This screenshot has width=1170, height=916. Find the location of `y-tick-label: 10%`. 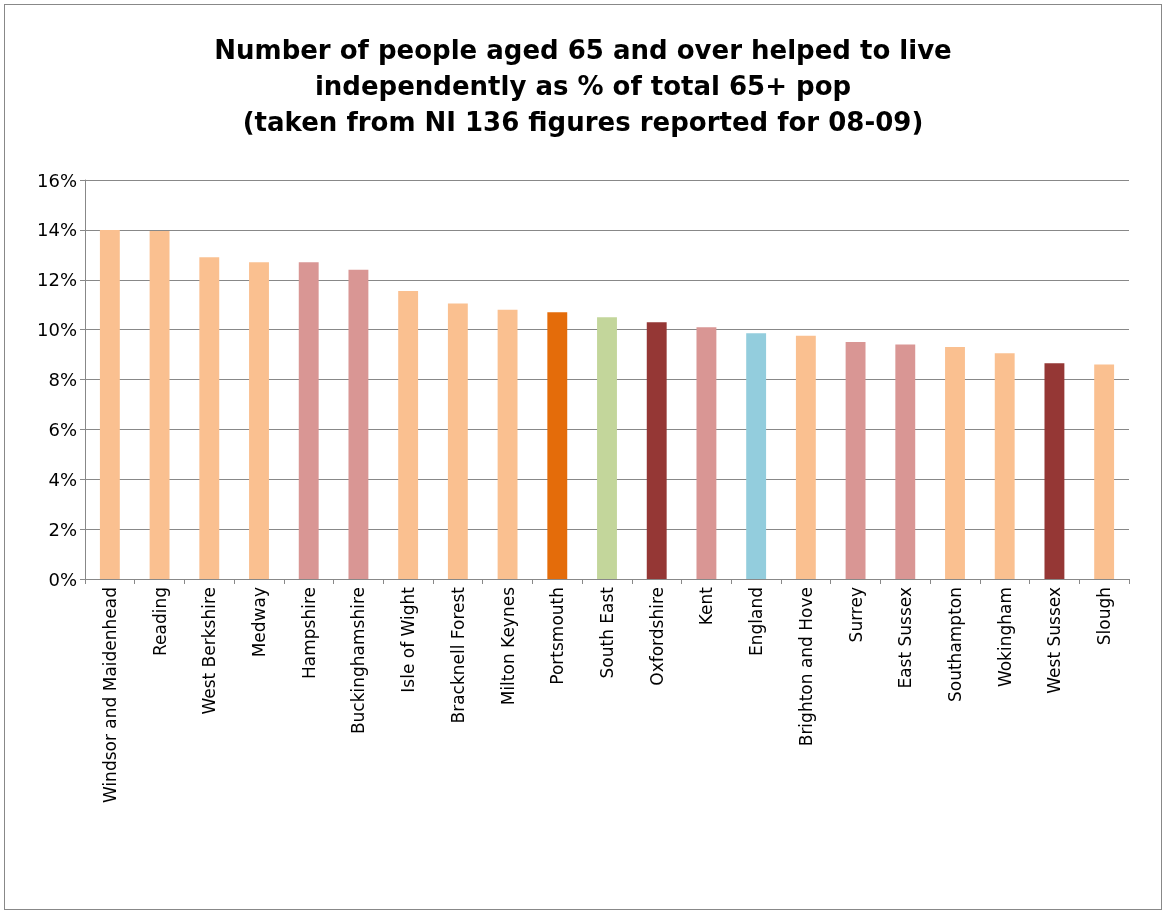

y-tick-label: 10% is located at coordinates (56, 330).